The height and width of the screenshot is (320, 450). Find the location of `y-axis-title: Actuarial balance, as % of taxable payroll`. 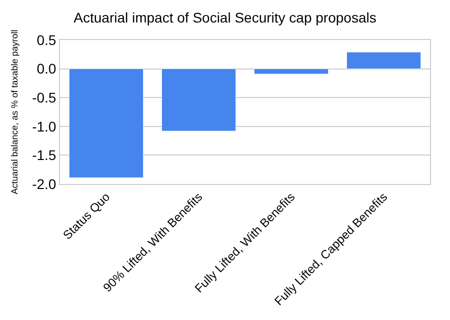

y-axis-title: Actuarial balance, as % of taxable payroll is located at coordinates (14, 112).